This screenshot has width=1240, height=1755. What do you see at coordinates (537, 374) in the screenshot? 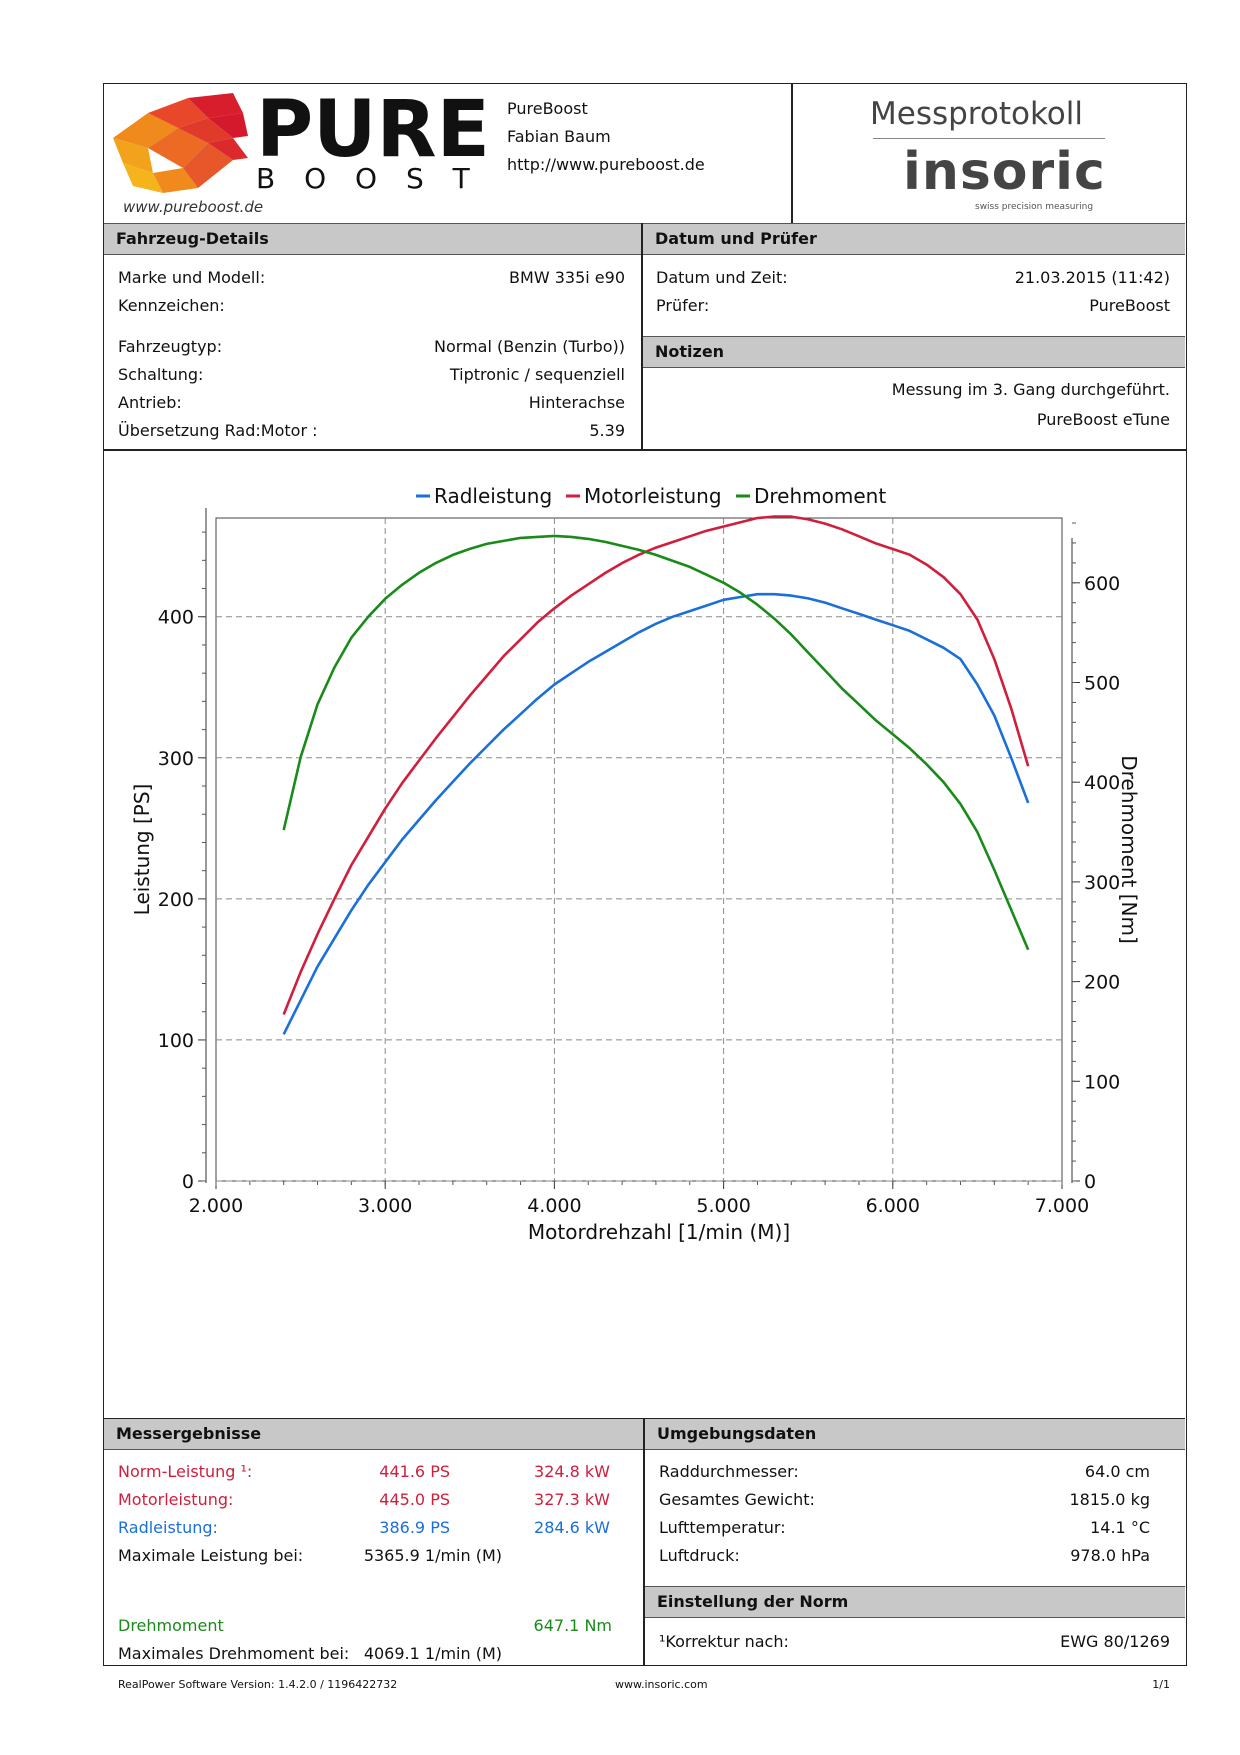
I see `vehicle-value: Tiptronic / sequenziell` at bounding box center [537, 374].